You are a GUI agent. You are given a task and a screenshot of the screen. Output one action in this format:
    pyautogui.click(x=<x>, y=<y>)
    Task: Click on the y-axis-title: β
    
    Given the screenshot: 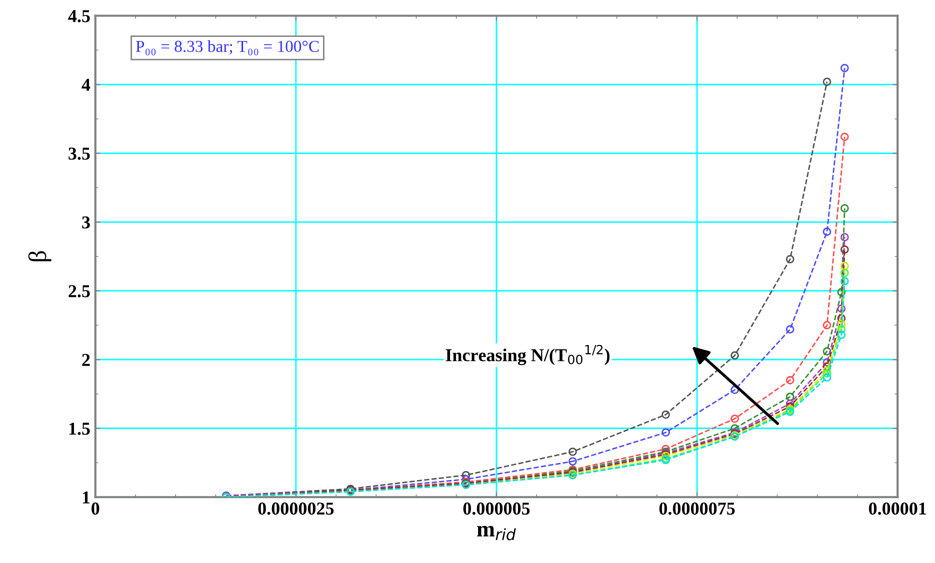 What is the action you would take?
    pyautogui.click(x=40, y=256)
    